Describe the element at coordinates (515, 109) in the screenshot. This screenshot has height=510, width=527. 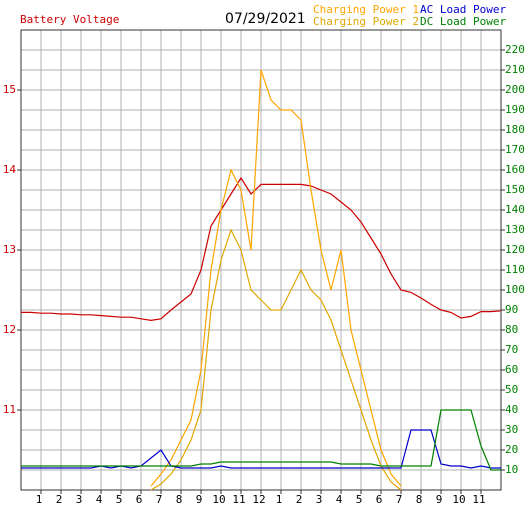
I see `y2-tick-label: 190` at that location.